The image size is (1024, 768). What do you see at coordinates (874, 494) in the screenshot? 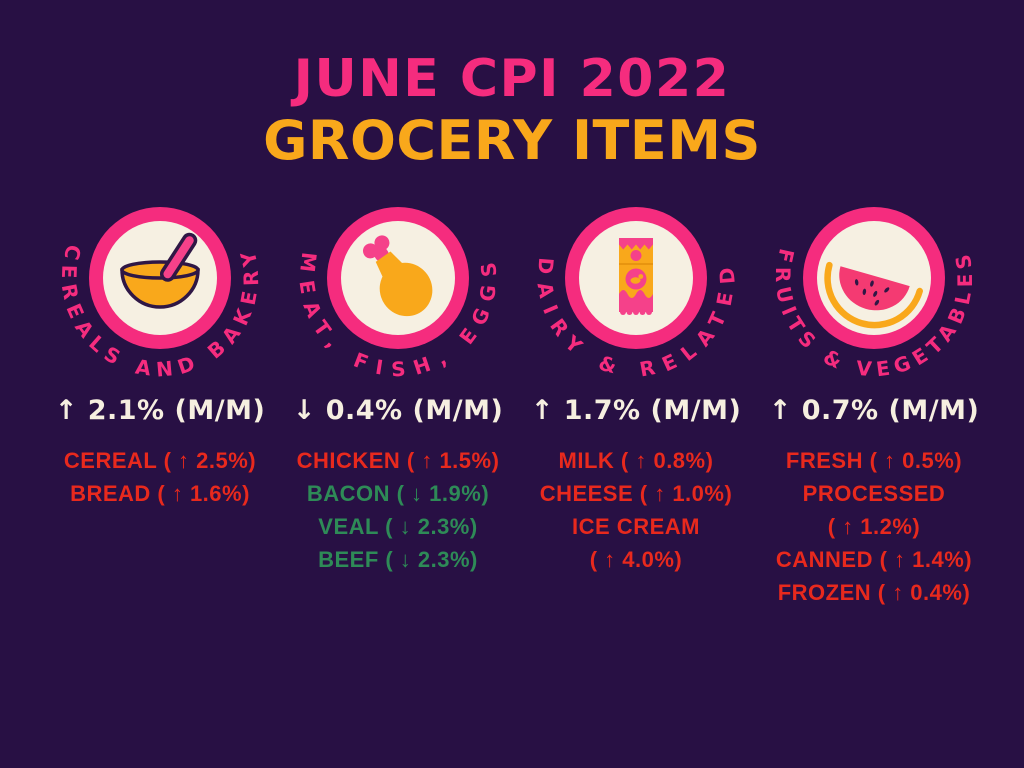
I see `item-processed: PROCESSED` at bounding box center [874, 494].